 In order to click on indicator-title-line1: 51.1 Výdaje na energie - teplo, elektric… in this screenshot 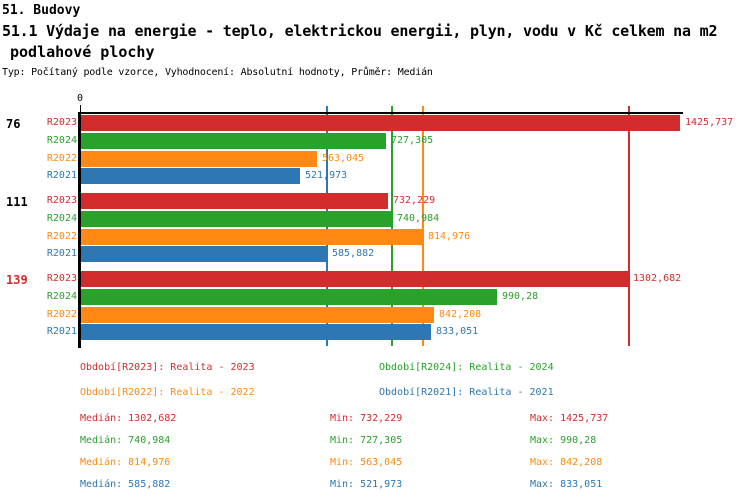, I will do `click(360, 31)`.